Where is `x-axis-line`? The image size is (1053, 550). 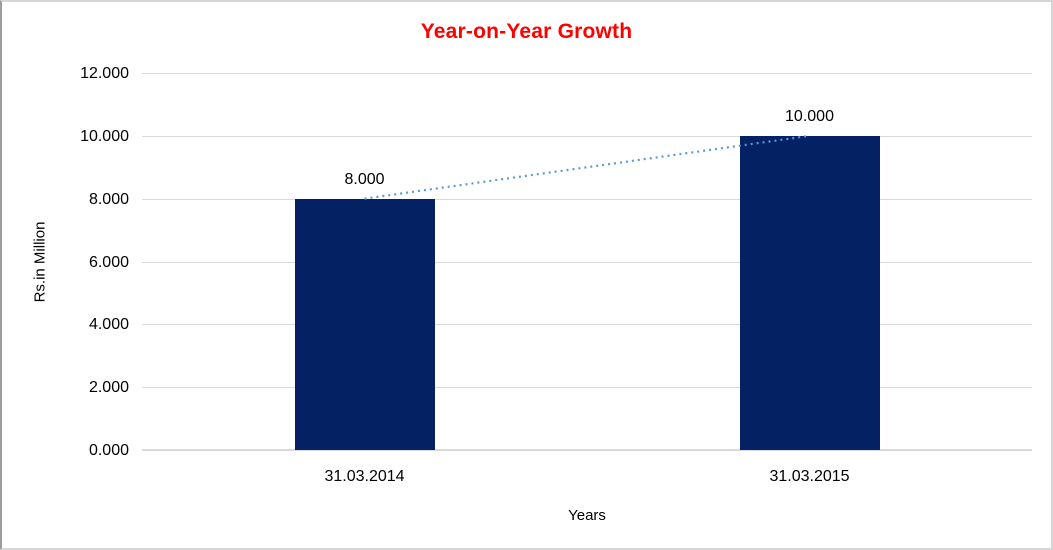 x-axis-line is located at coordinates (587, 450).